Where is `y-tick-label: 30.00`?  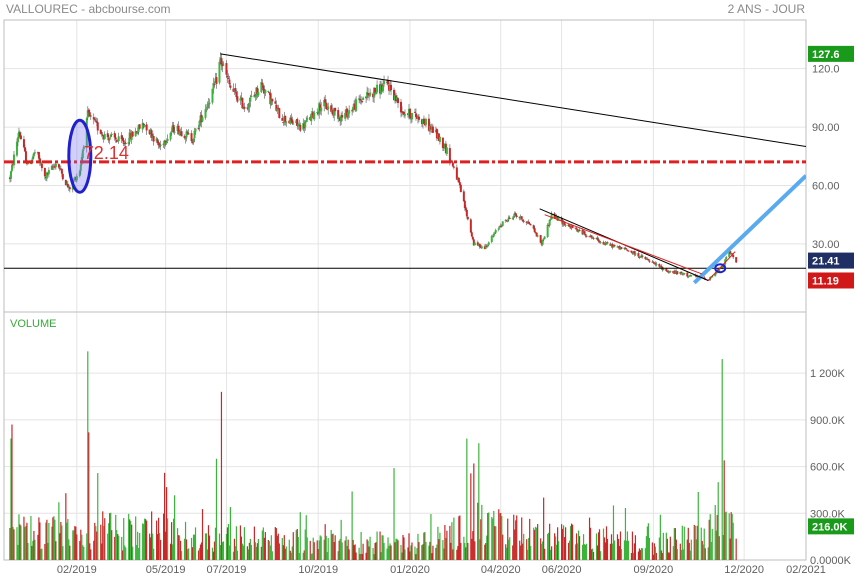 y-tick-label: 30.00 is located at coordinates (826, 245).